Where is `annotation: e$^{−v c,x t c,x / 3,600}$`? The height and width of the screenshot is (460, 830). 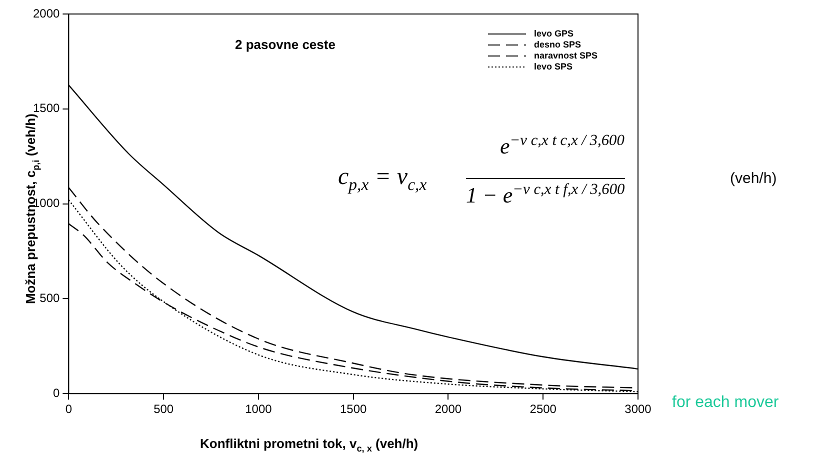 annotation: e$^{−v c,x t c,x / 3,600}$ is located at coordinates (562, 146).